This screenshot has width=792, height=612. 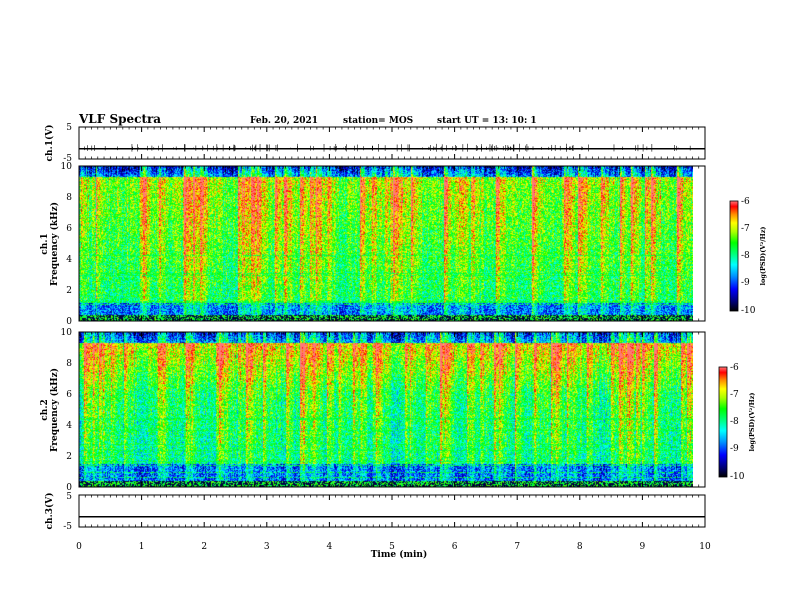 What do you see at coordinates (752, 422) in the screenshot?
I see `ch2-colorbar-label: log(PSD)(V²/Hz)` at bounding box center [752, 422].